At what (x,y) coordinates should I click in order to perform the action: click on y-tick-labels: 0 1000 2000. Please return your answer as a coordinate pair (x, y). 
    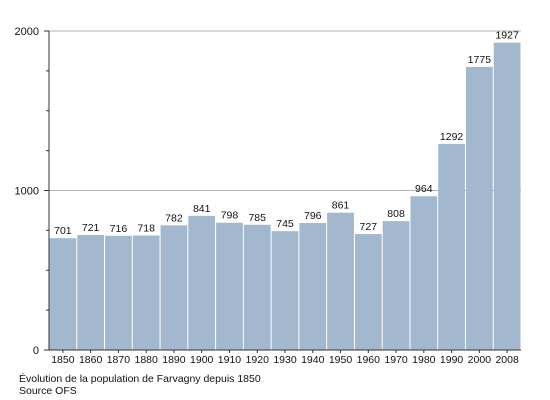
    Looking at the image, I should click on (27, 191).